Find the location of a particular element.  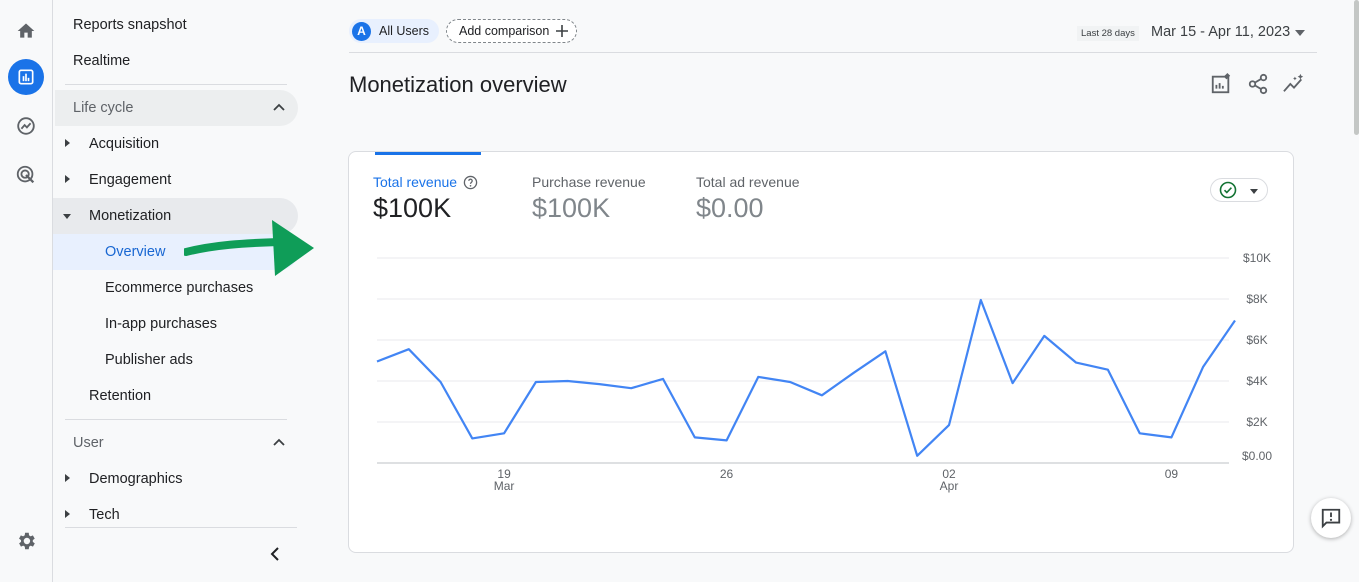

active-metric-indicator is located at coordinates (428, 153).